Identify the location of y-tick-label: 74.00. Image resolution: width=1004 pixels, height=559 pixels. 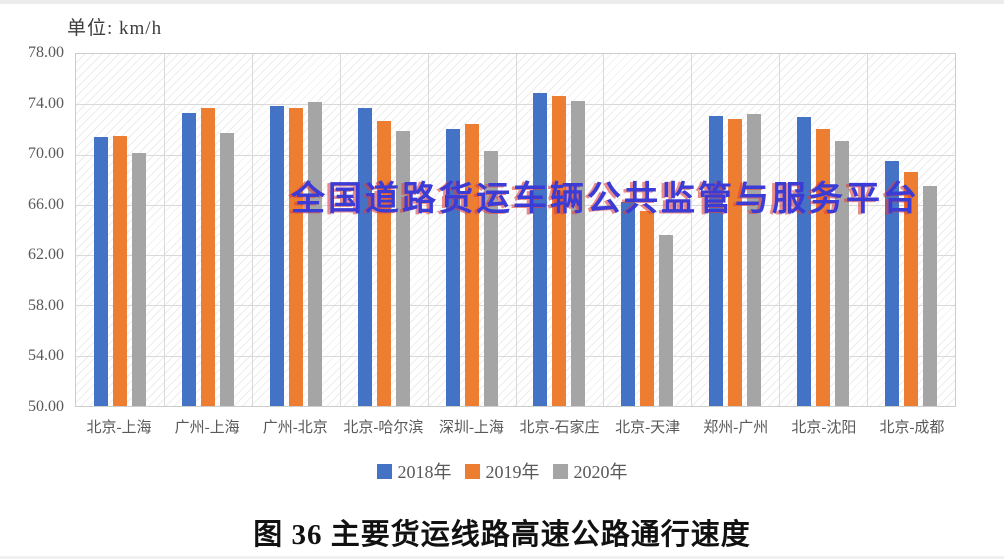
(46, 103).